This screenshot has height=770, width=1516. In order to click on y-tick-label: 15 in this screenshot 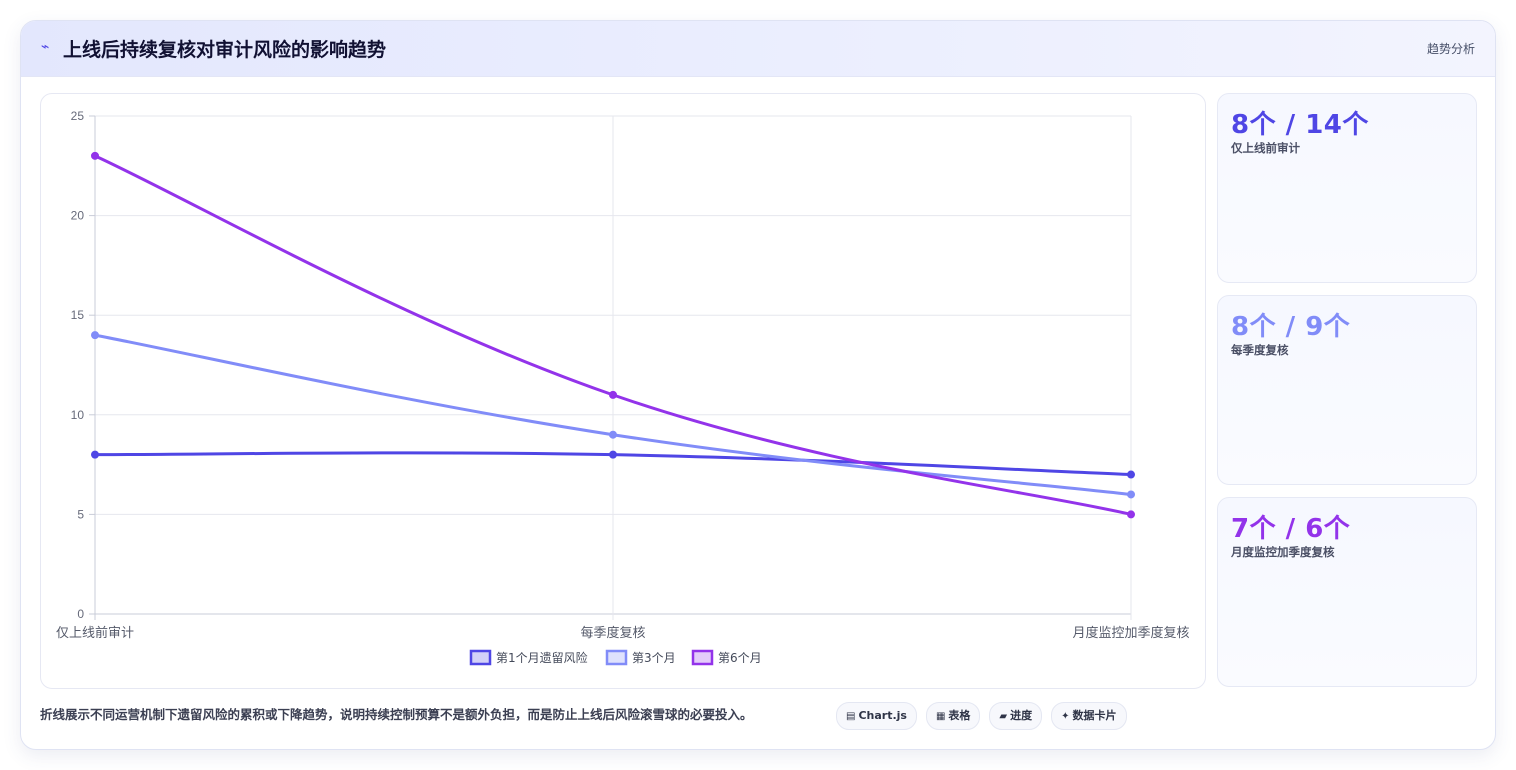, I will do `click(78, 315)`.